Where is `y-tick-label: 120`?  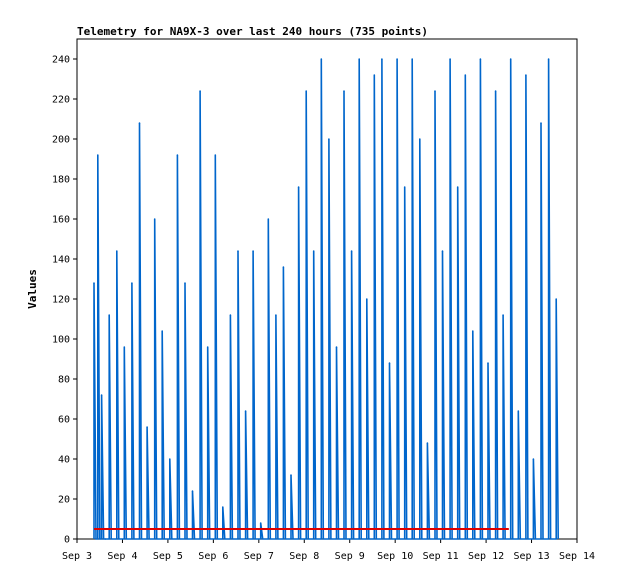 y-tick-label: 120 is located at coordinates (61, 300).